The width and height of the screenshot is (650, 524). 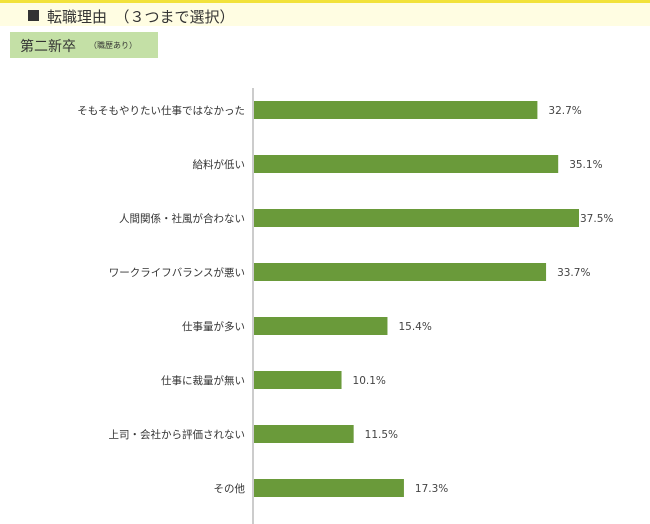 I want to click on value-label: 11.5%, so click(x=381, y=435).